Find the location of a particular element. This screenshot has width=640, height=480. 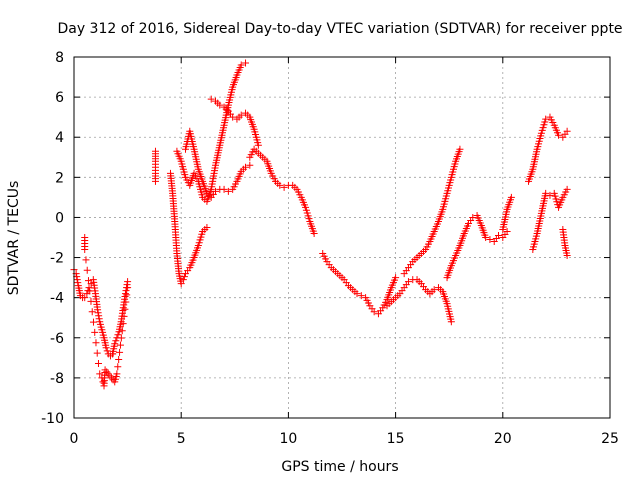

y-tick-label: 4 is located at coordinates (59, 138).